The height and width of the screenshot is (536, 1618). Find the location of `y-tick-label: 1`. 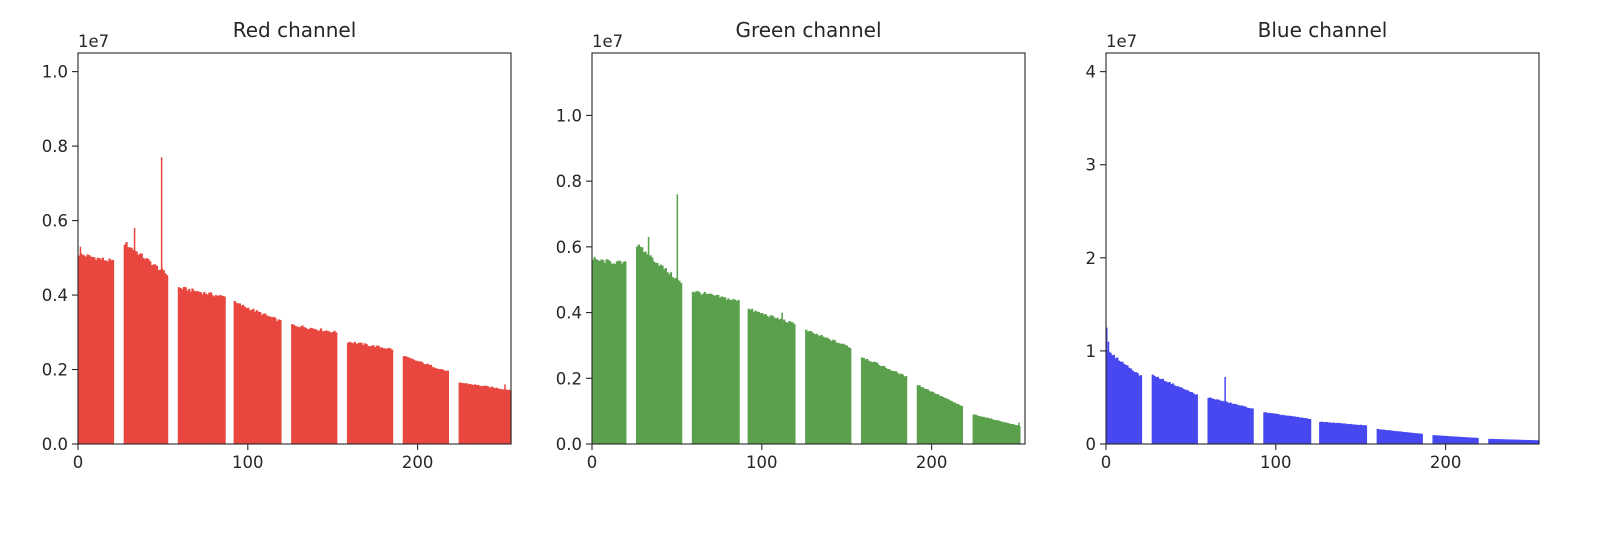

y-tick-label: 1 is located at coordinates (1091, 351).